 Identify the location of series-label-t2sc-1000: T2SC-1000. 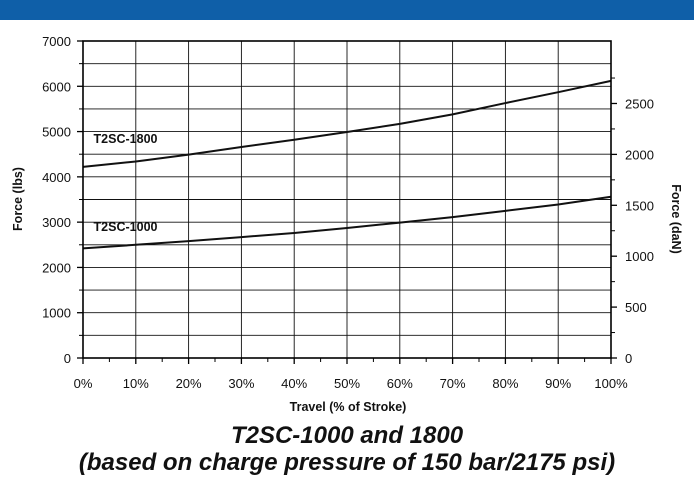
(126, 227).